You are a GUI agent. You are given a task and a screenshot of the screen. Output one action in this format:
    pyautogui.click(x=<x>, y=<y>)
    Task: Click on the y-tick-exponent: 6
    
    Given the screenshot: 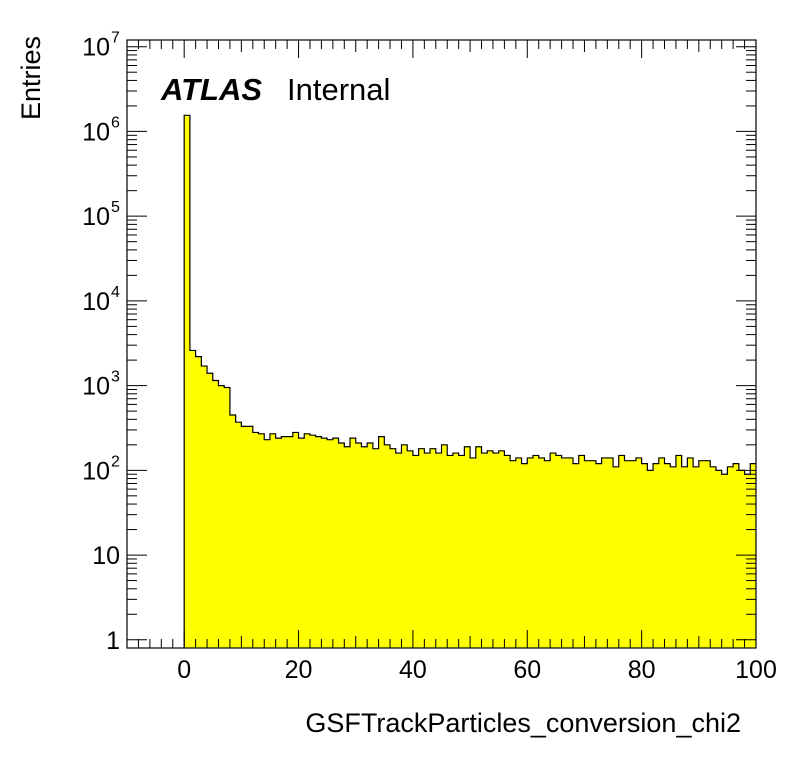 What is the action you would take?
    pyautogui.click(x=115, y=122)
    